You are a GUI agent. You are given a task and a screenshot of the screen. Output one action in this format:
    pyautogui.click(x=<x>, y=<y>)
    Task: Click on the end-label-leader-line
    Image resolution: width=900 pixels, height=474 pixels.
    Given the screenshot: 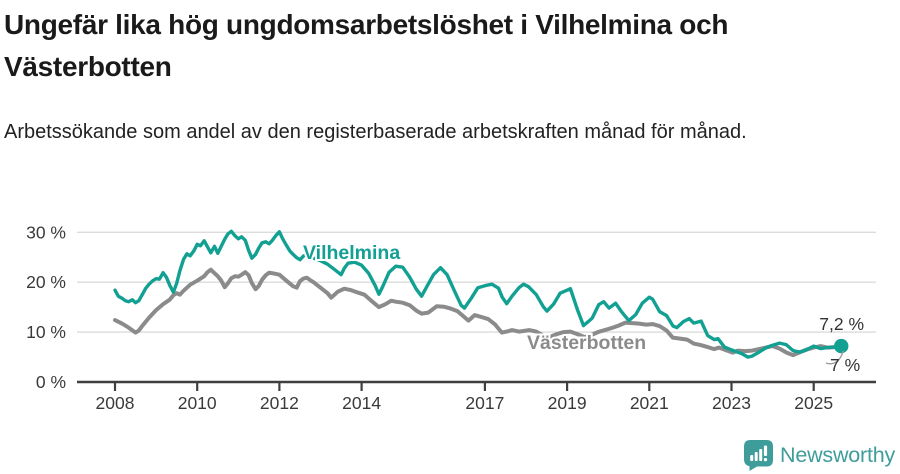 What is the action you would take?
    pyautogui.click(x=834, y=357)
    